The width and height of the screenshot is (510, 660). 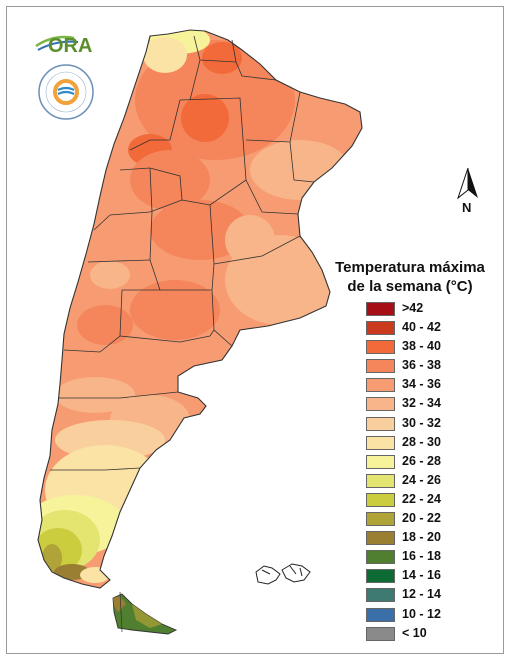 What do you see at coordinates (421, 537) in the screenshot?
I see `legend-label: 18 - 20` at bounding box center [421, 537].